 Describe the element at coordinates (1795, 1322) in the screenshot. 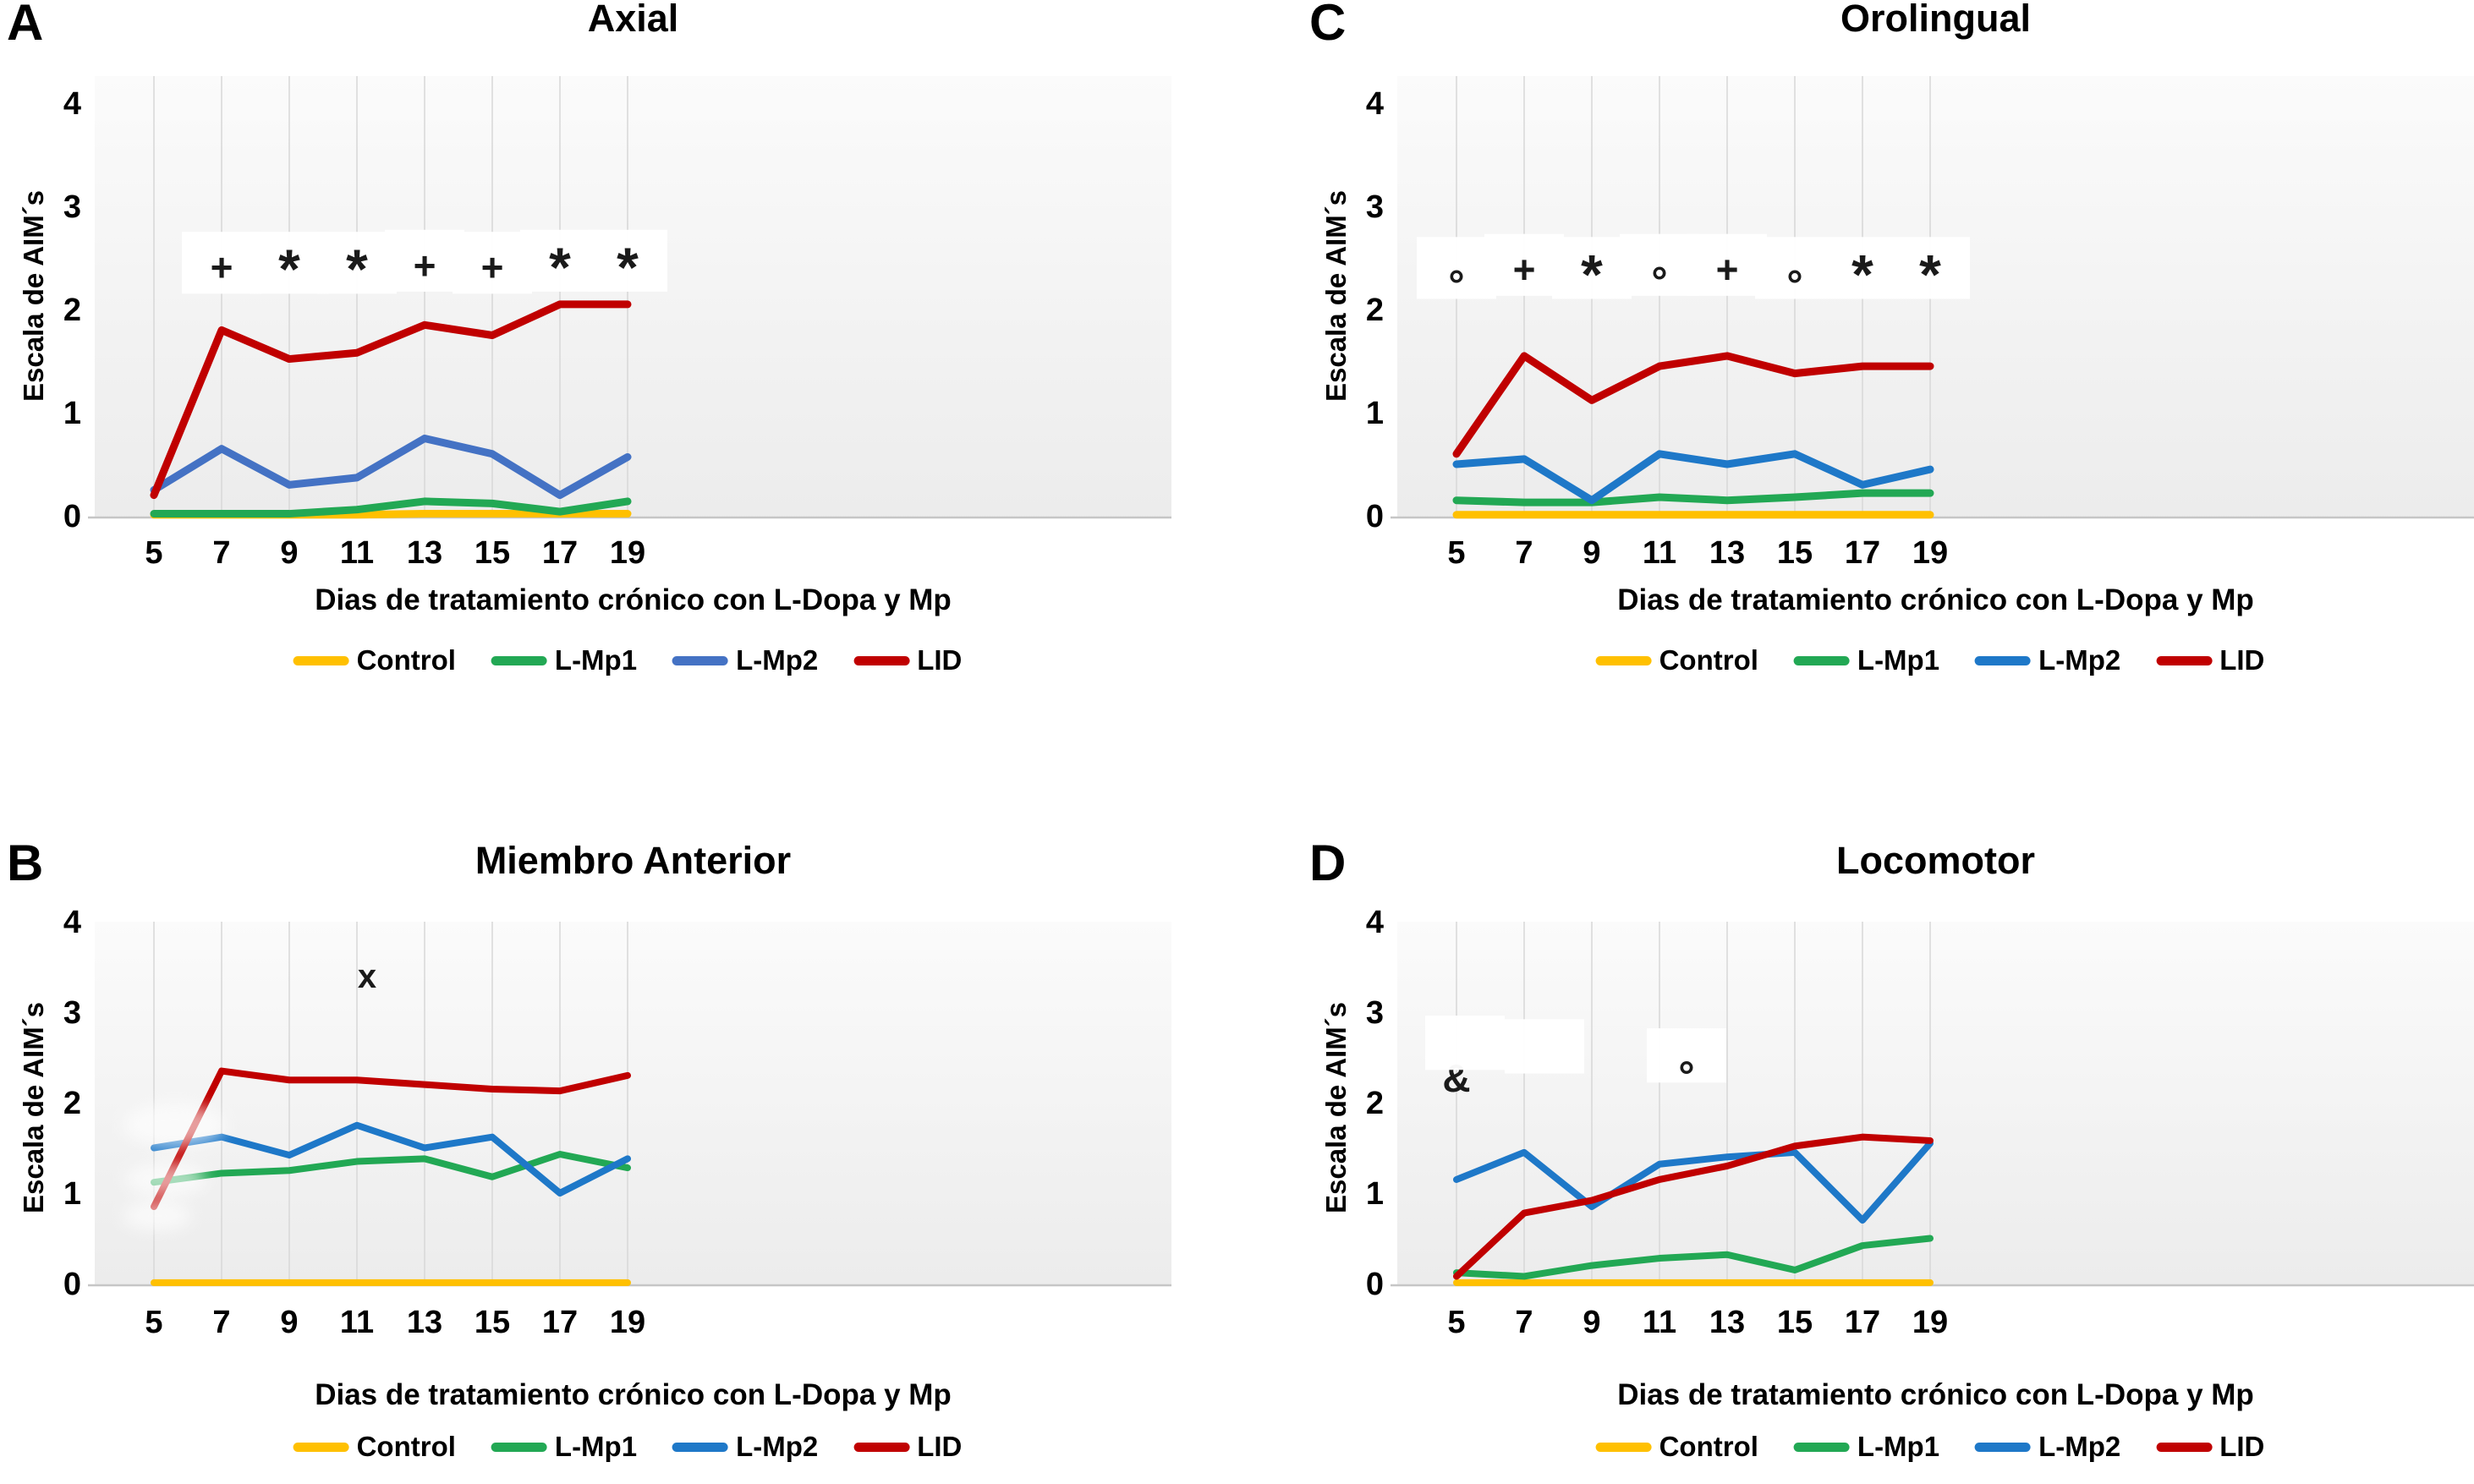

I see `x-tick: 15` at that location.